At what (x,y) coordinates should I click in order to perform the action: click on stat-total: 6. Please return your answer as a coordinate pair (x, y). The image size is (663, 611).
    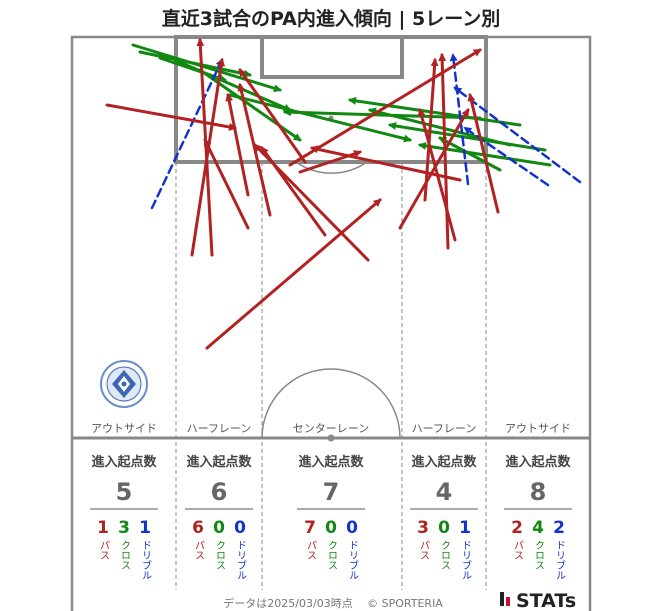
    Looking at the image, I should click on (219, 492).